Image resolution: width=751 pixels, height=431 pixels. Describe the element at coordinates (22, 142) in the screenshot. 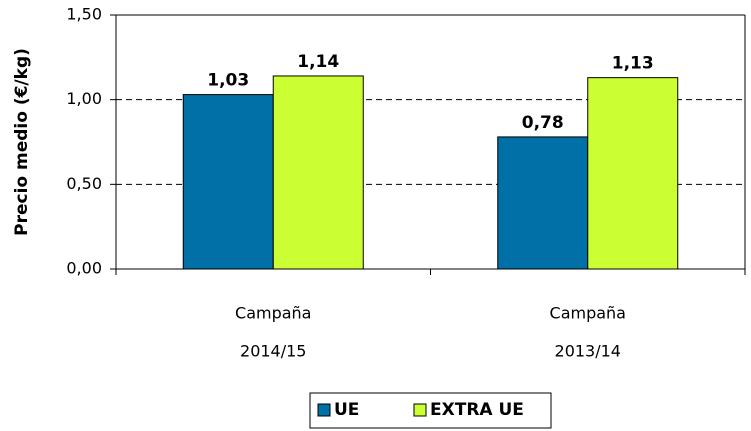

I see `y-axis-label: Precio medio (€/kg)` at that location.